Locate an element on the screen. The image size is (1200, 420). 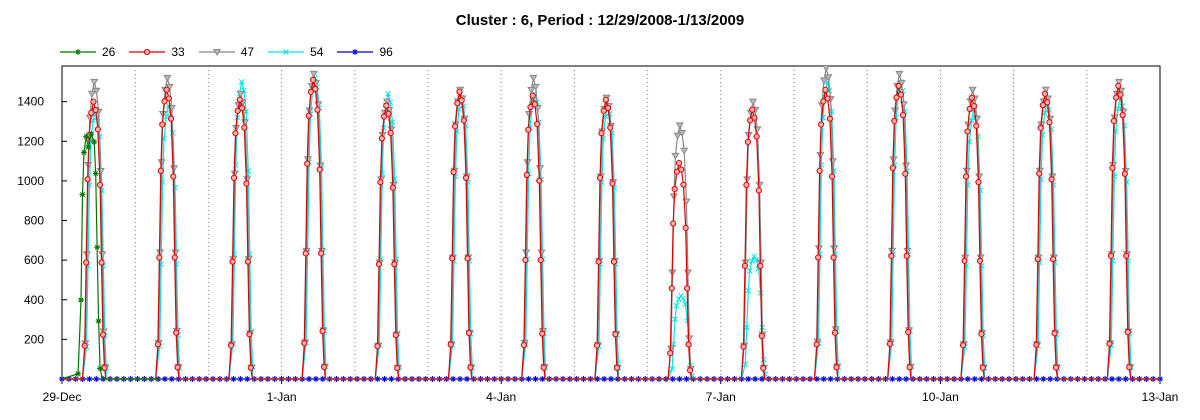
legend-item-26: 26 is located at coordinates (87, 52).